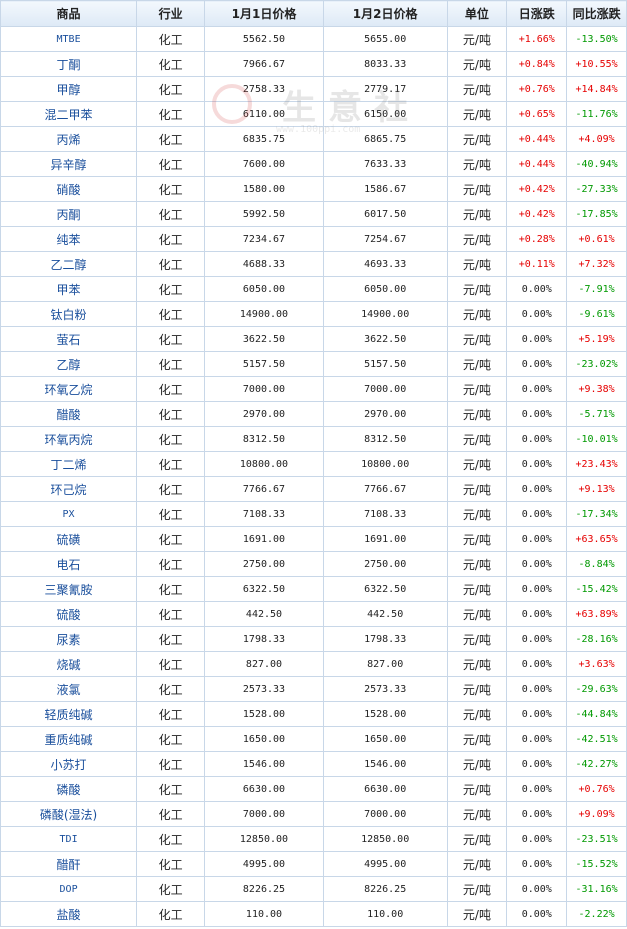 The image size is (627, 929). I want to click on product-name: 磷酸, so click(69, 789).